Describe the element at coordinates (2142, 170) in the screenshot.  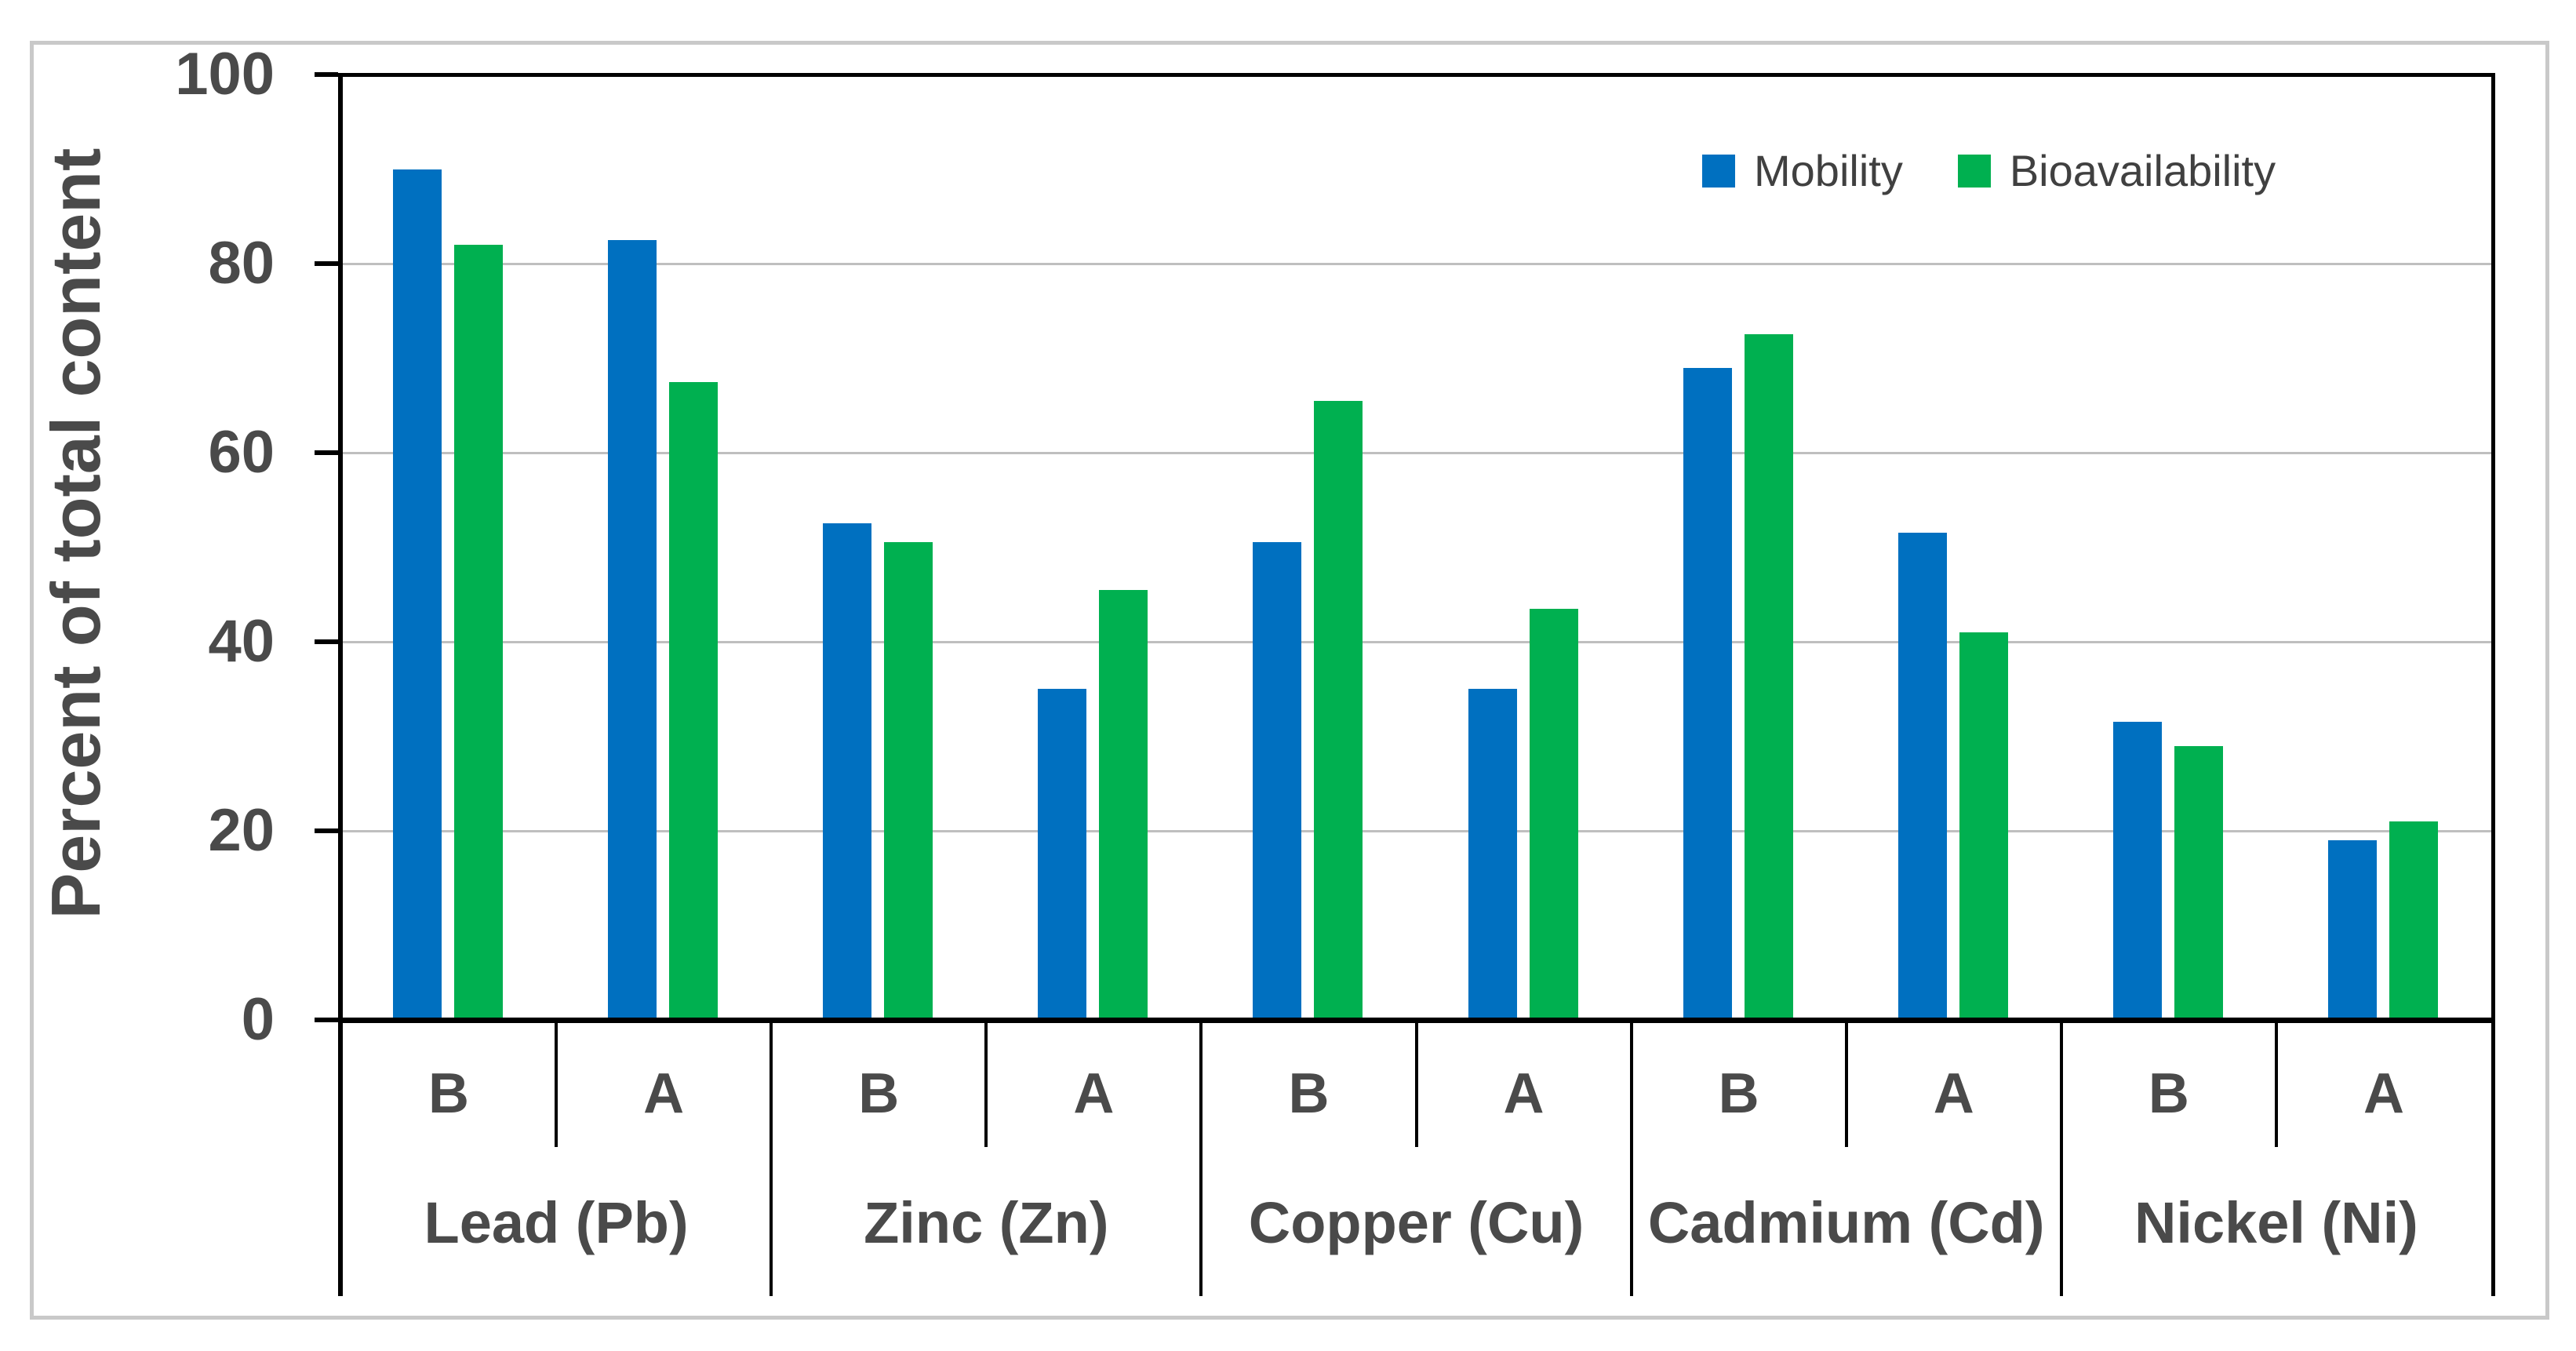
I see `legend-label-bioavailability: Bioavailability` at that location.